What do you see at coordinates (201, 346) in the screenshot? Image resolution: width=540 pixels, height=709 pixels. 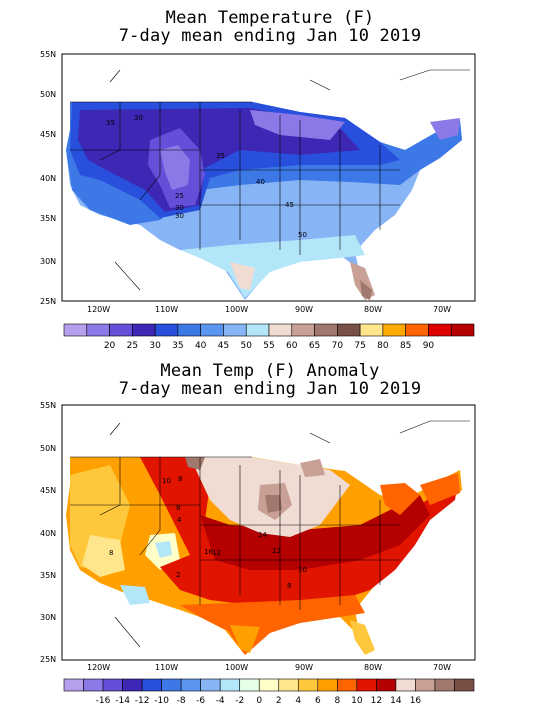 I see `legend-label: 40` at bounding box center [201, 346].